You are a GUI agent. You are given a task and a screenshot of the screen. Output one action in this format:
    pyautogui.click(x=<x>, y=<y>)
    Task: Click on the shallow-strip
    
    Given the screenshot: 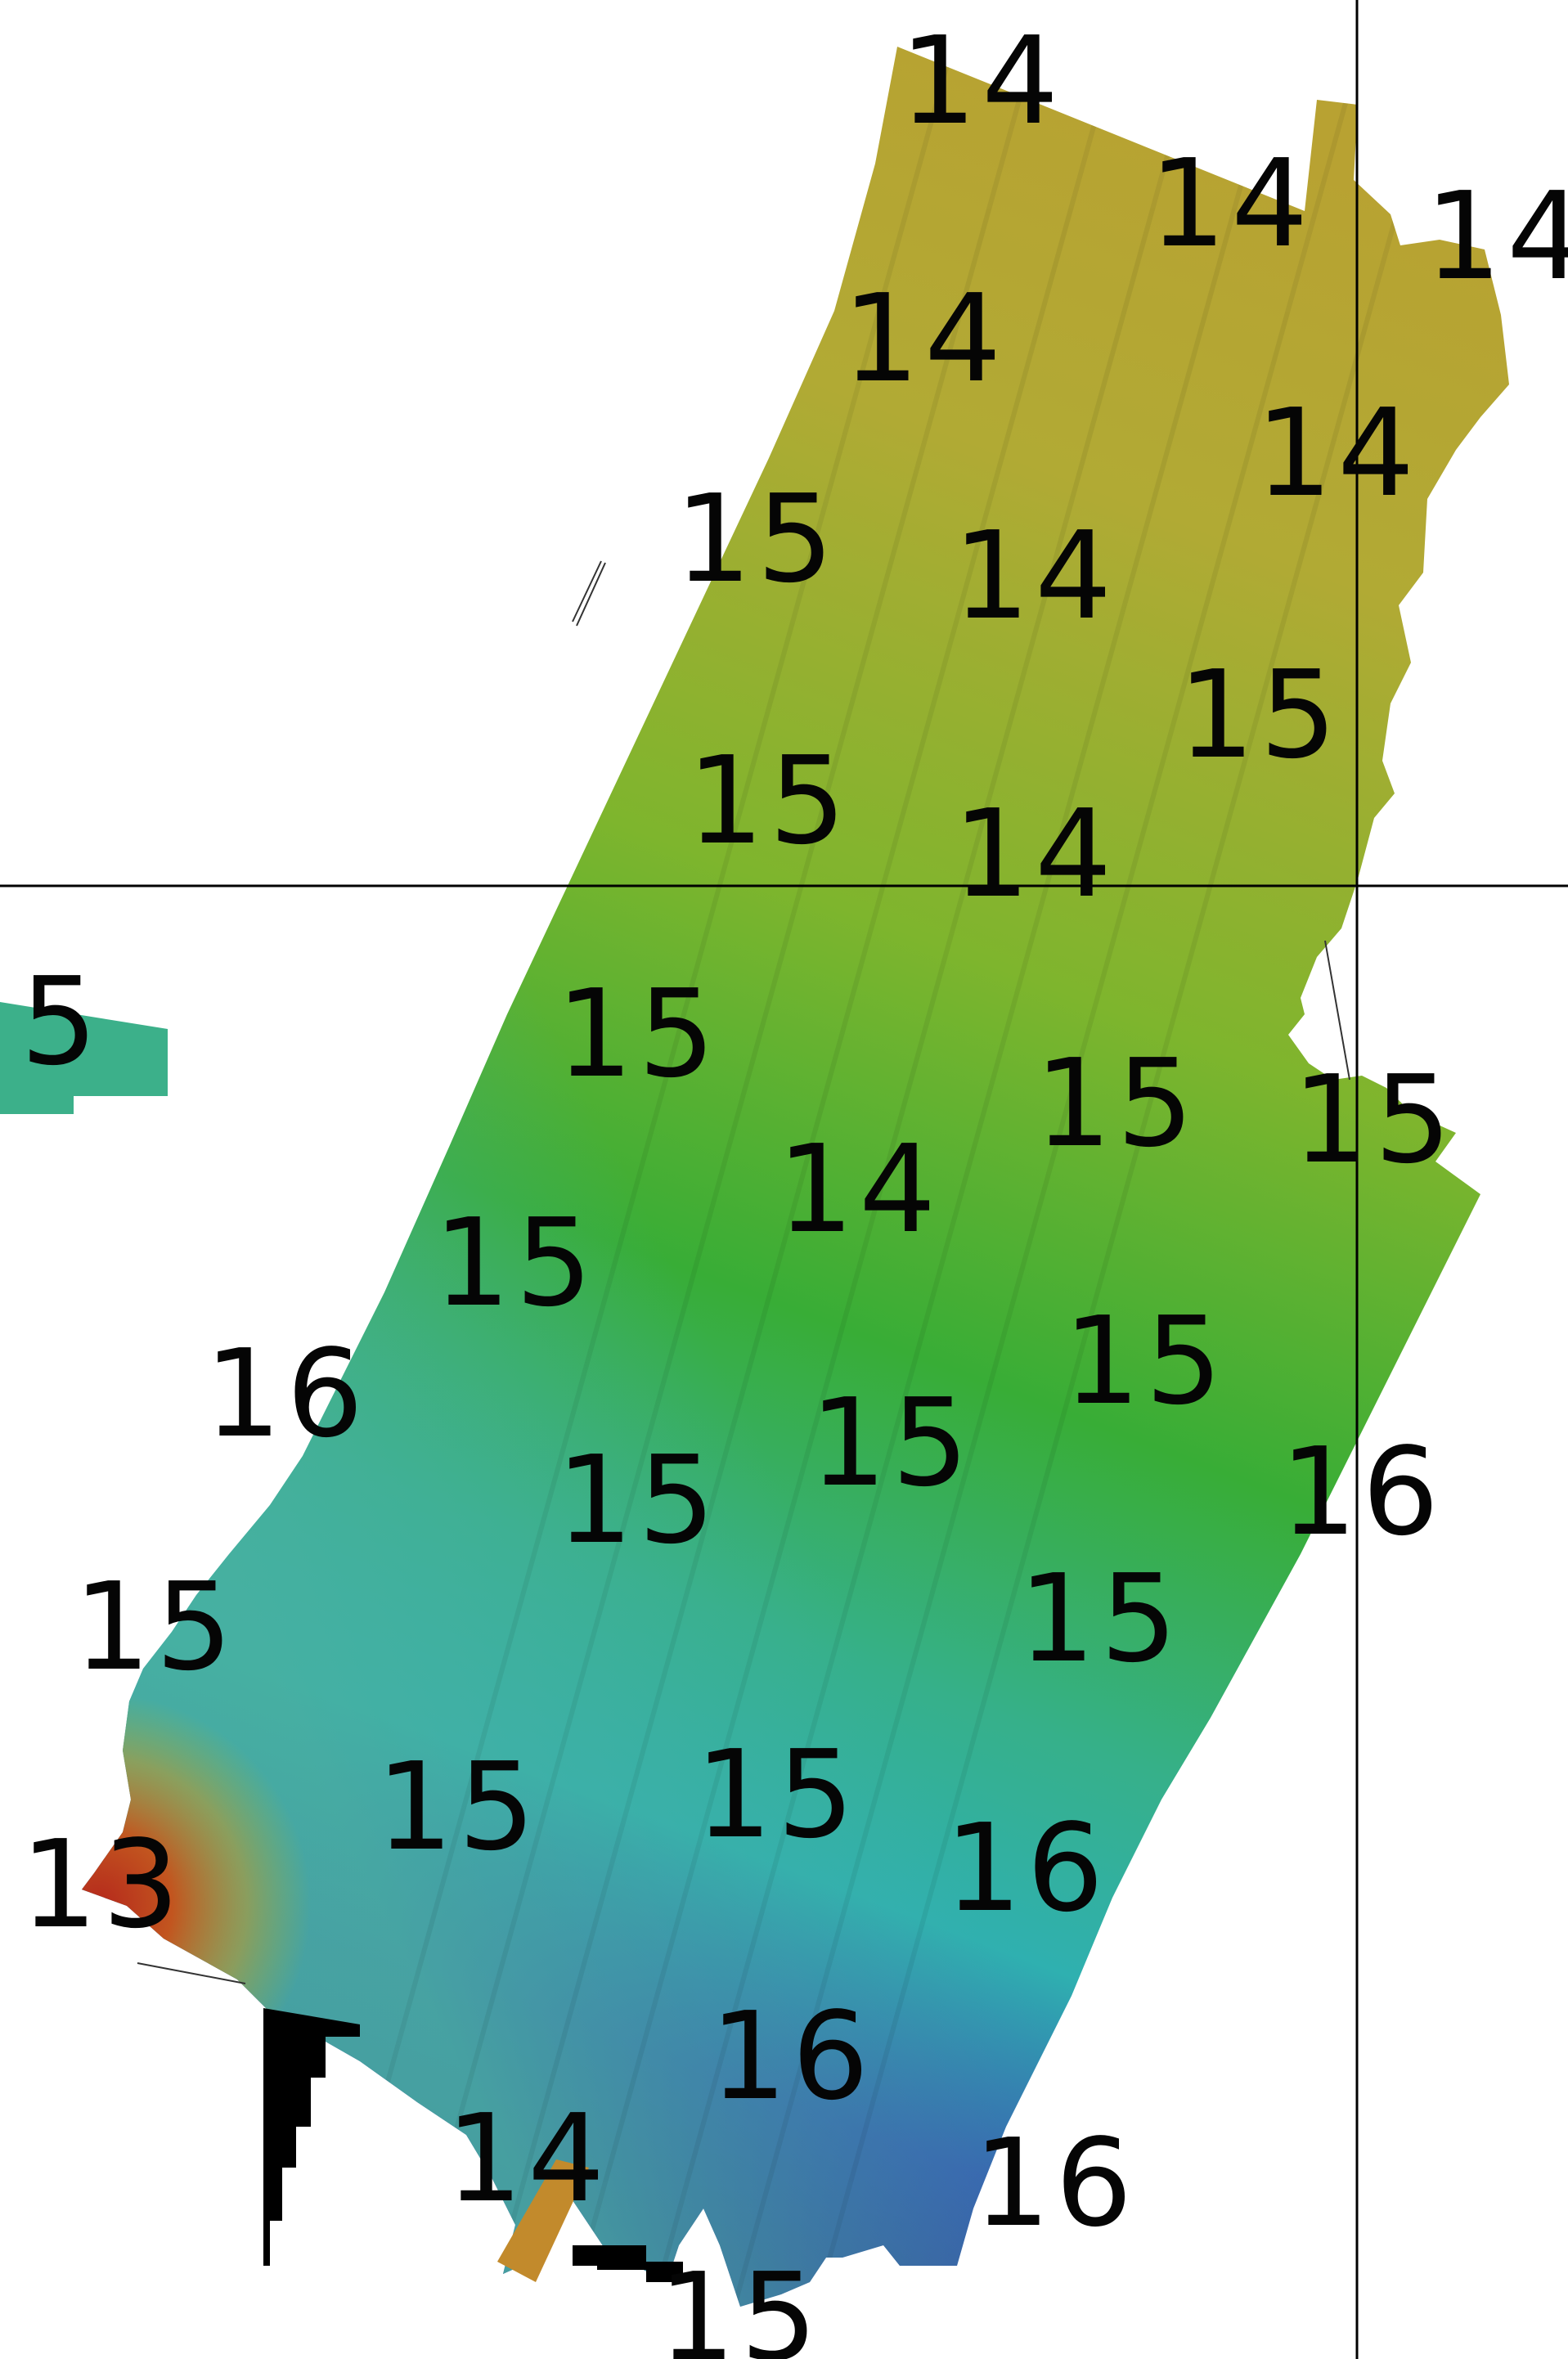 What is the action you would take?
    pyautogui.click(x=543, y=2220)
    